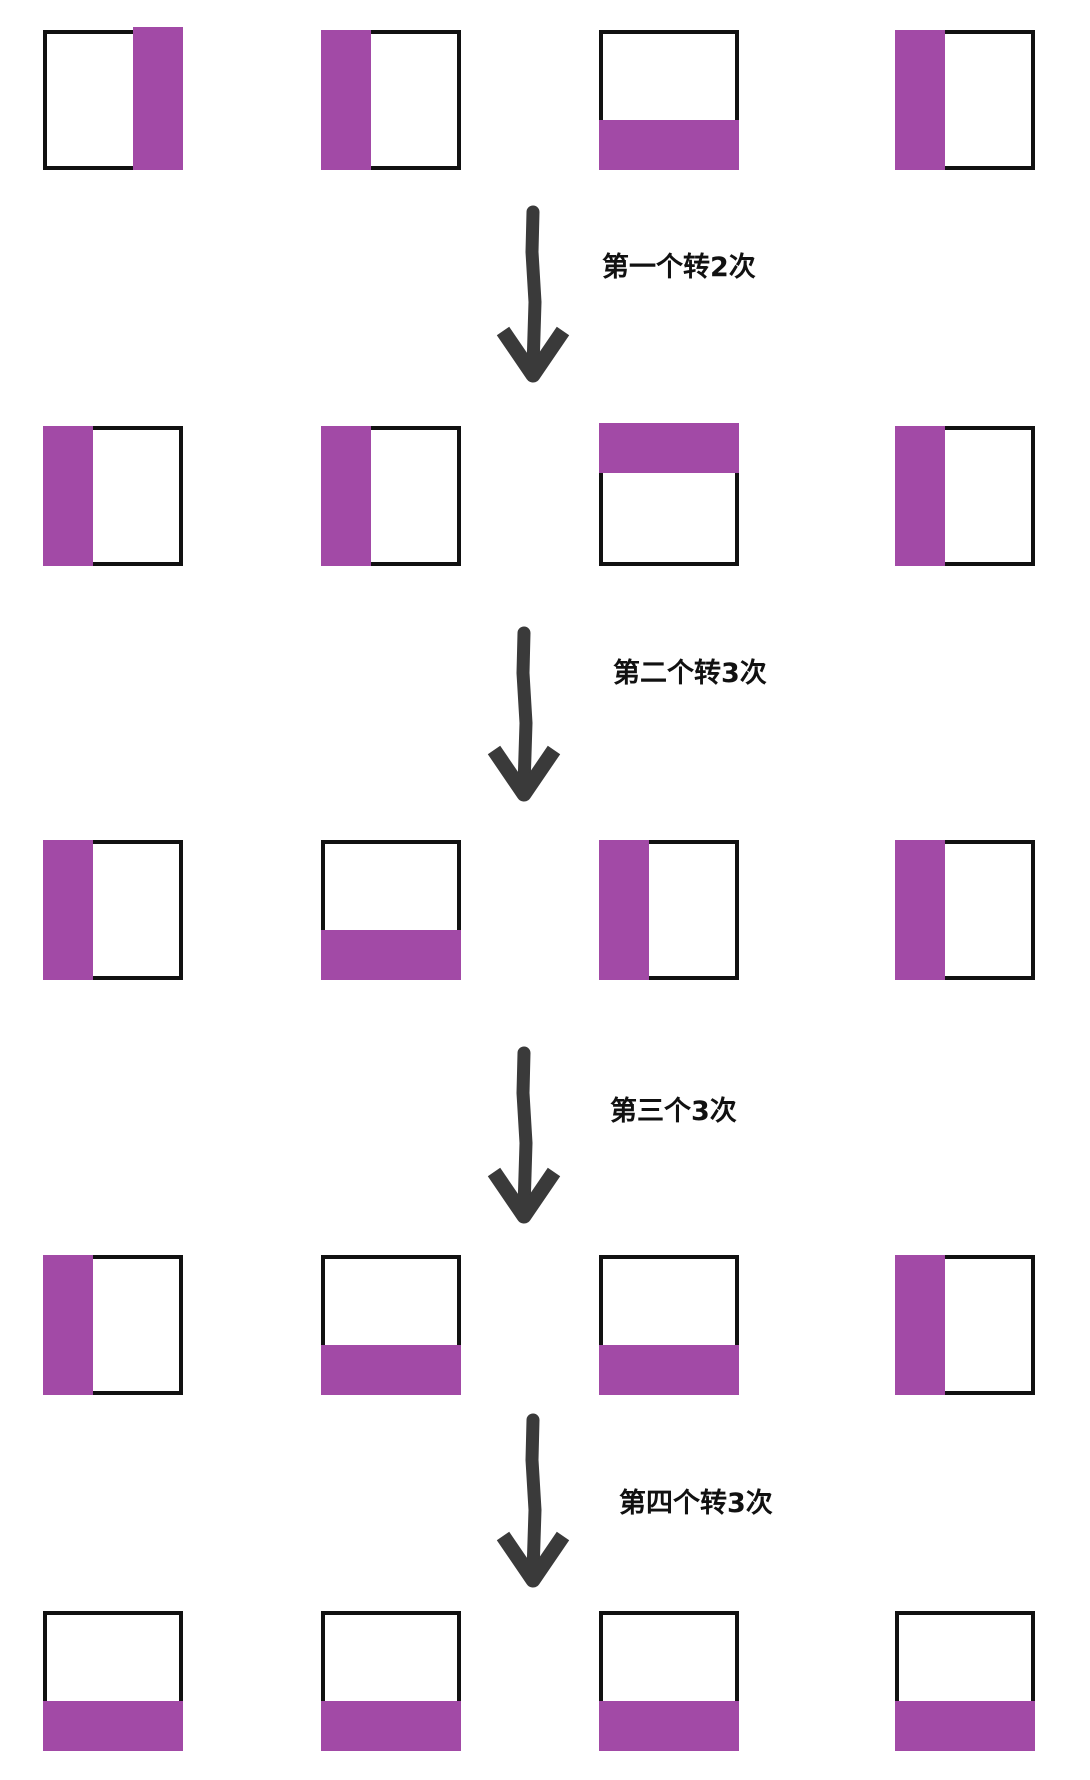  What do you see at coordinates (920, 100) in the screenshot?
I see `bar-left-r1-c4` at bounding box center [920, 100].